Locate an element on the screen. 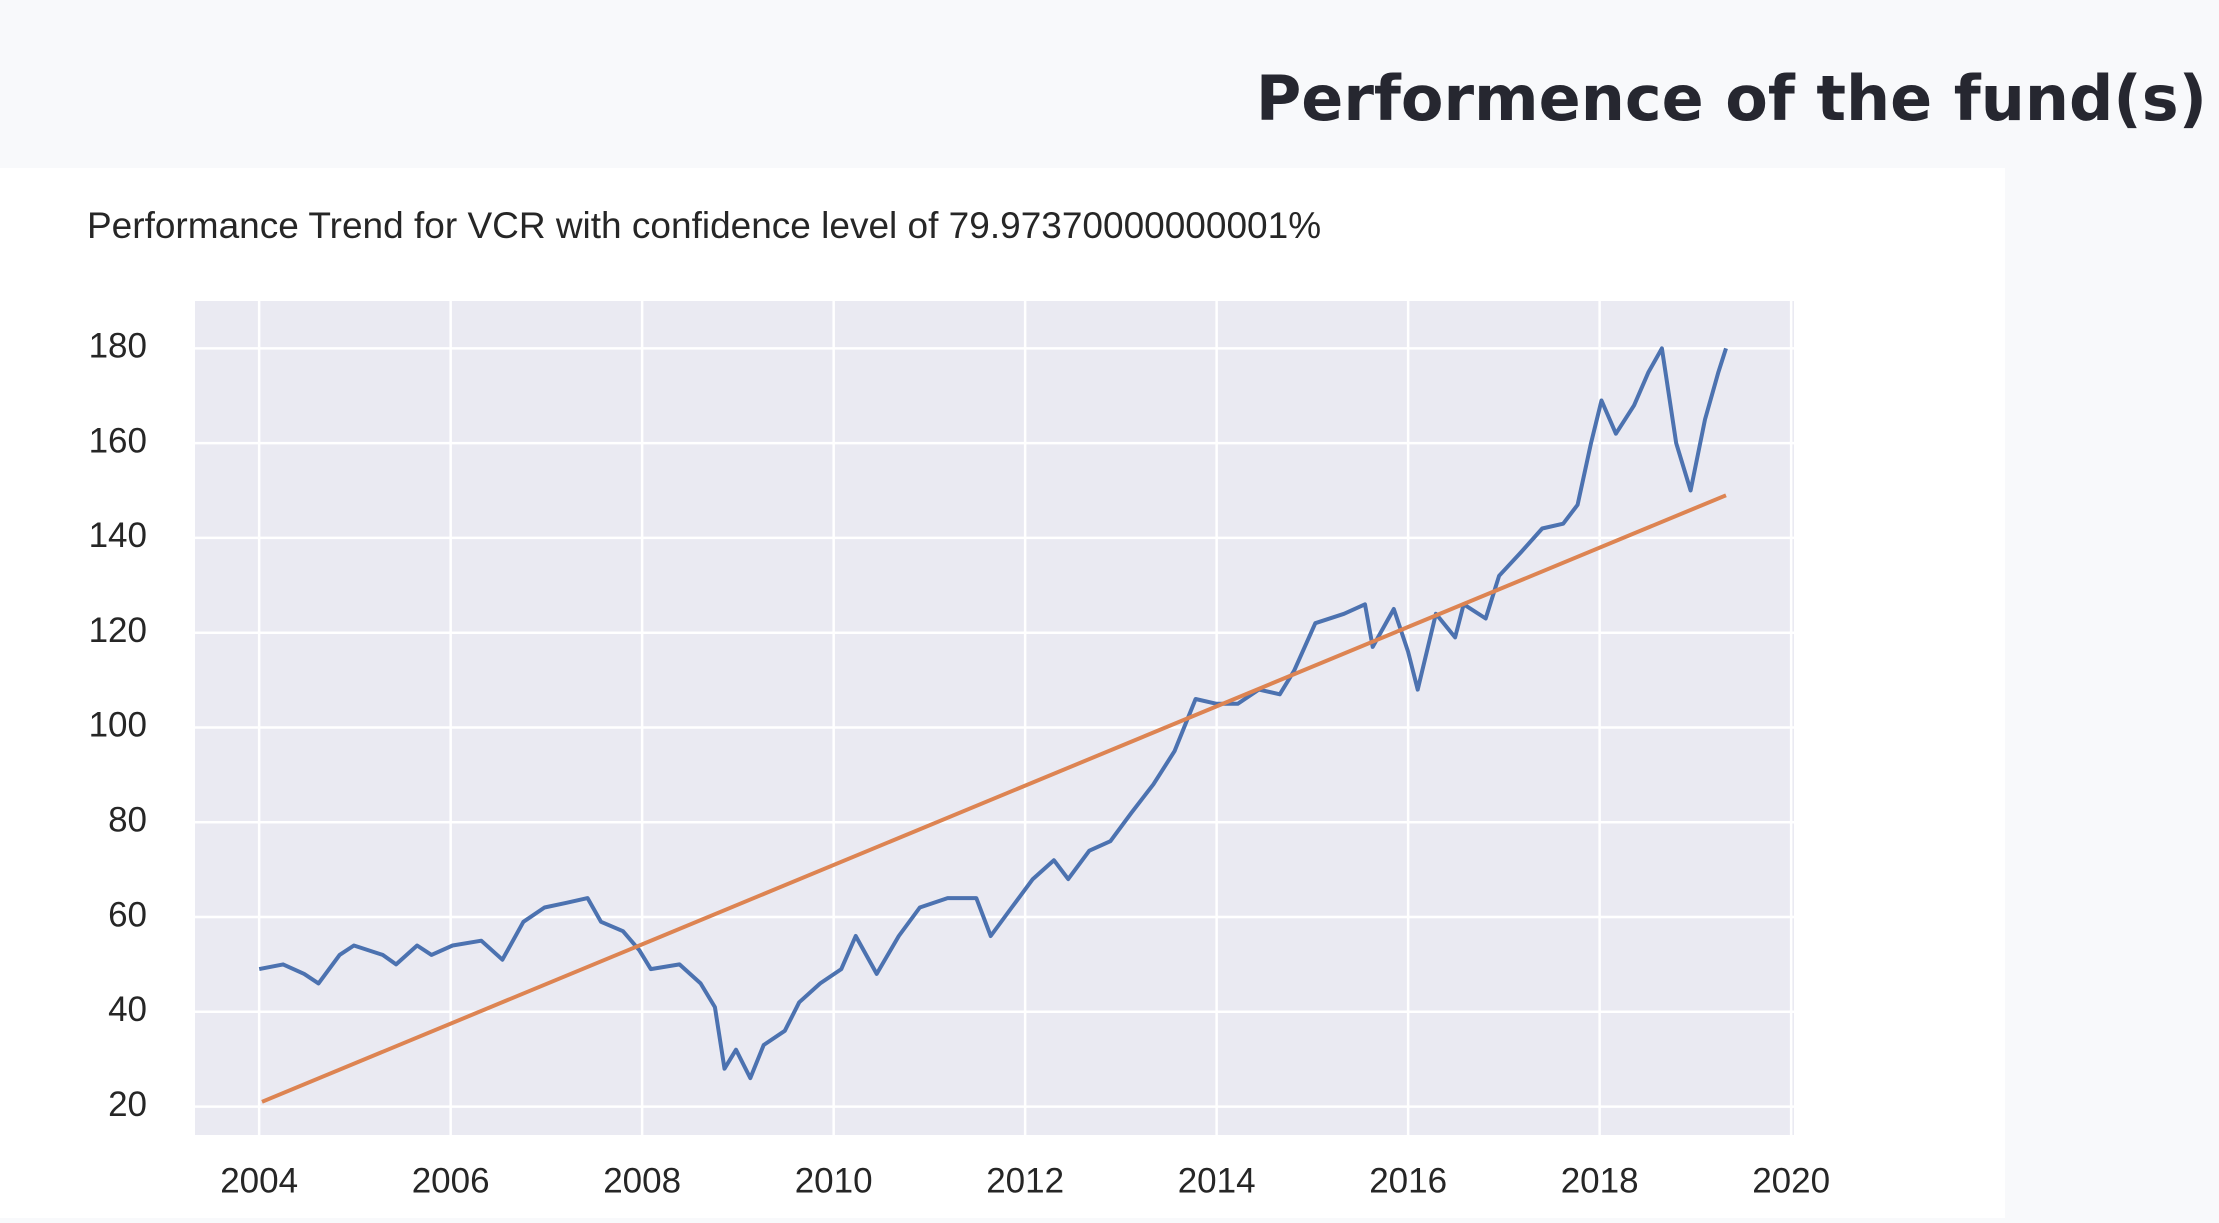 Image resolution: width=2219 pixels, height=1223 pixels. y-tick-label: 60 is located at coordinates (127, 914).